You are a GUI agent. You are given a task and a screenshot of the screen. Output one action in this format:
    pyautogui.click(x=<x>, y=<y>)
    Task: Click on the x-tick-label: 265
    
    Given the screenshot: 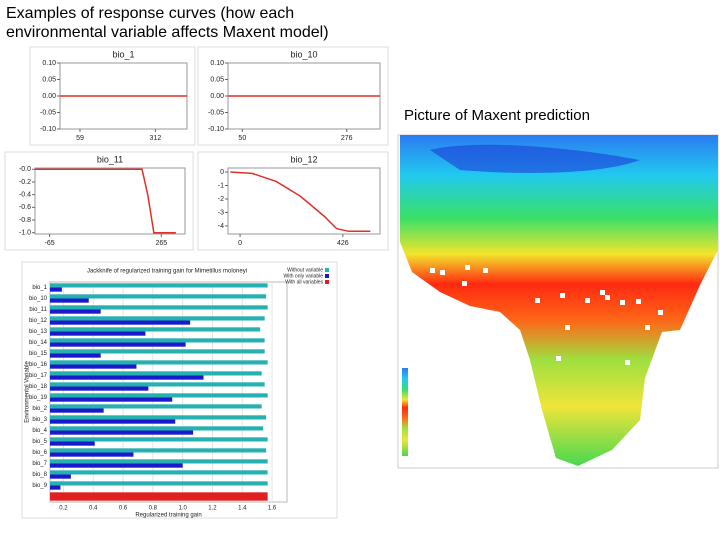 What is the action you would take?
    pyautogui.click(x=161, y=243)
    